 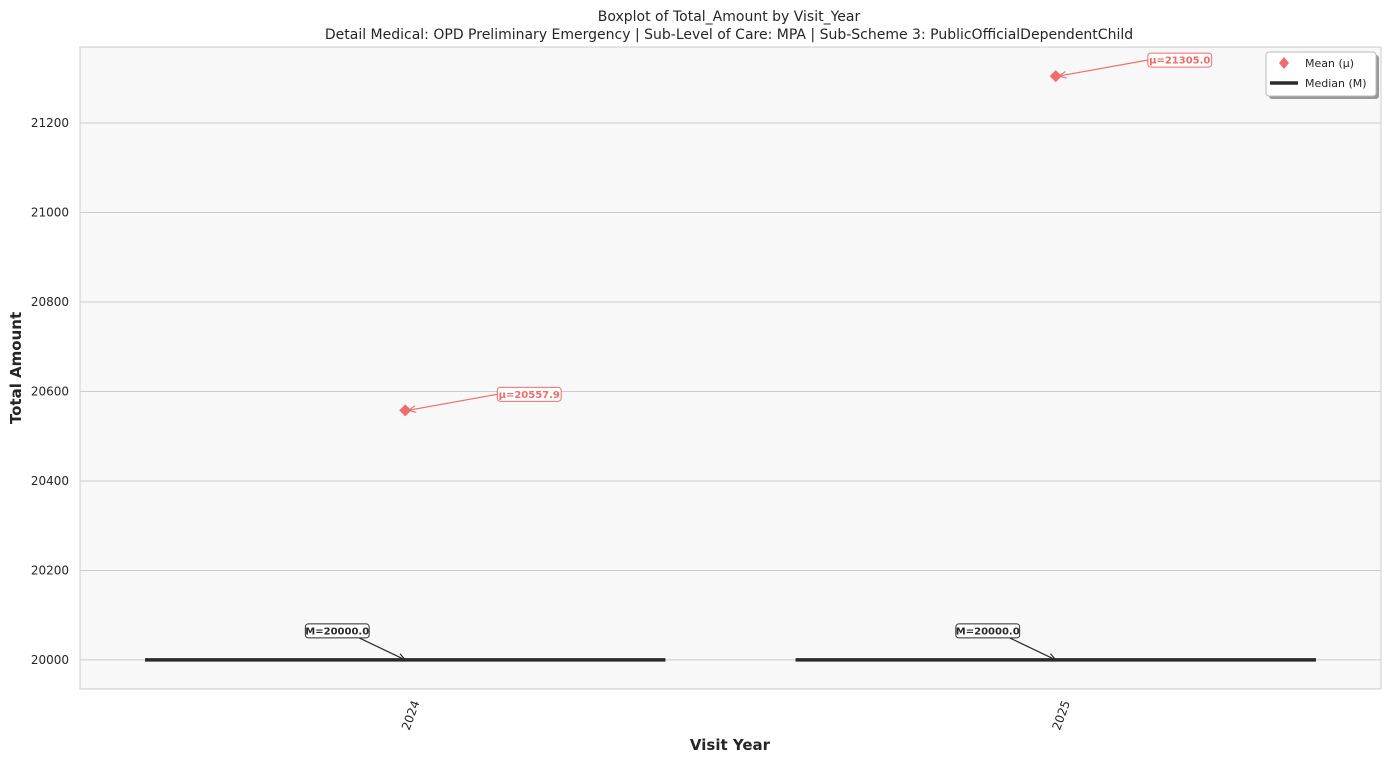 I want to click on y-tick-label: 20800, so click(x=50, y=302).